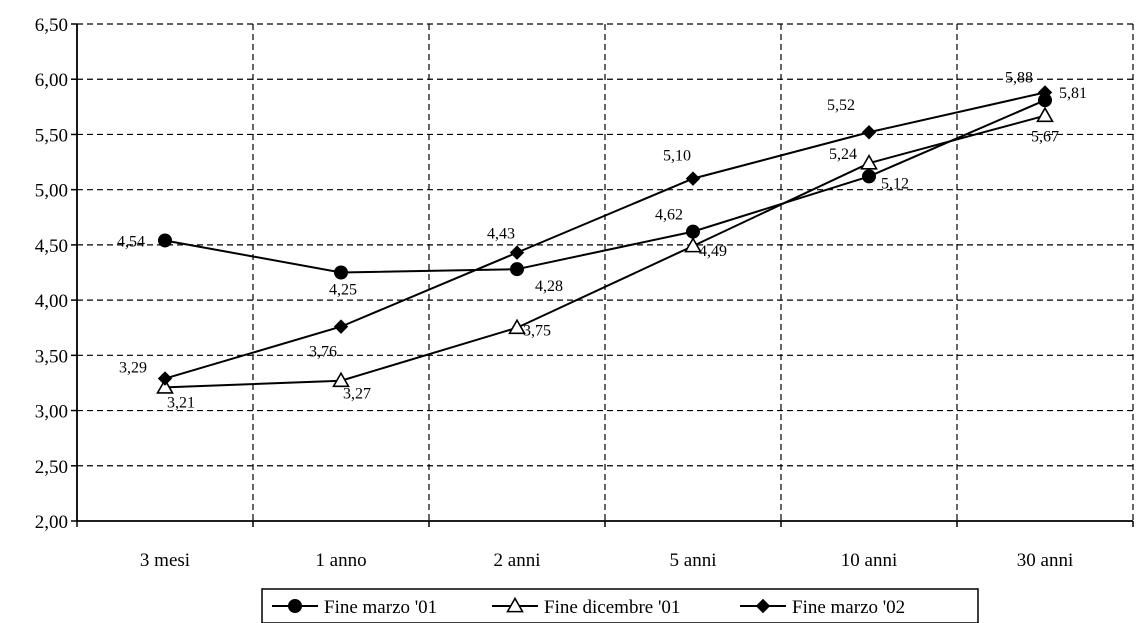 The image size is (1137, 623). I want to click on data-label: 5,52, so click(841, 105).